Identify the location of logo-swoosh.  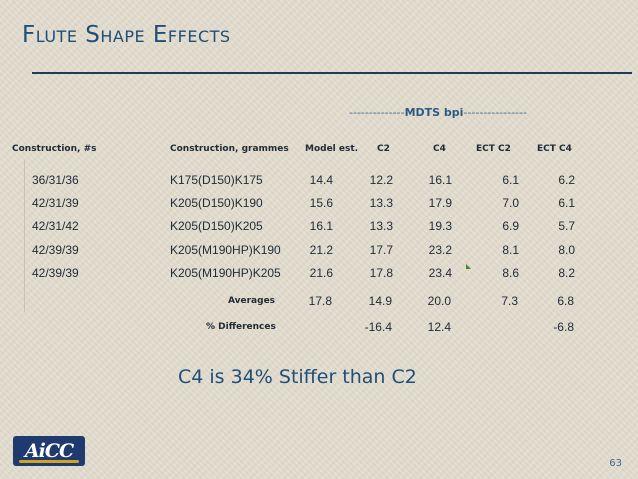
(49, 461).